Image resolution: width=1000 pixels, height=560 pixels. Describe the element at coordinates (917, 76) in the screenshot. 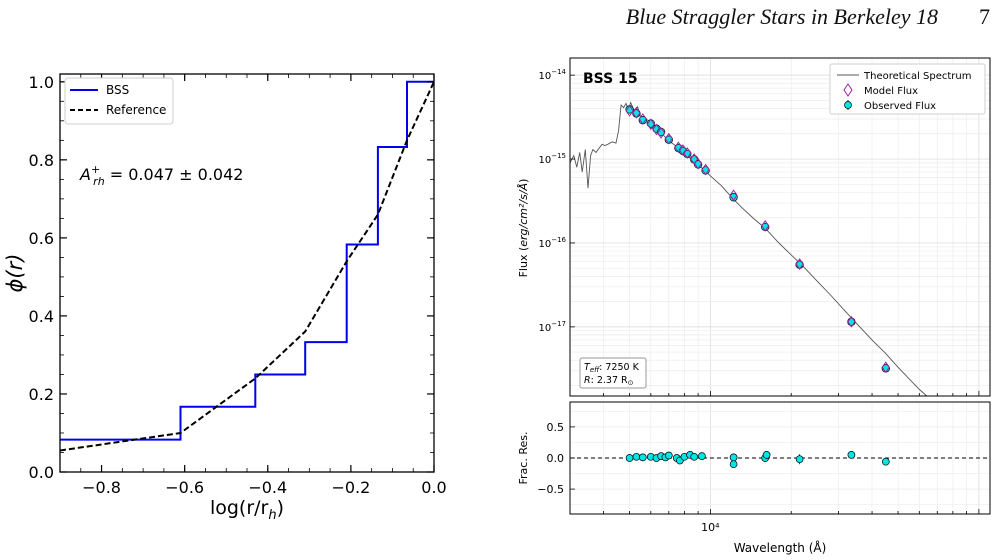

I see `legend-spectrum-label: Theoretical Spectrum` at that location.